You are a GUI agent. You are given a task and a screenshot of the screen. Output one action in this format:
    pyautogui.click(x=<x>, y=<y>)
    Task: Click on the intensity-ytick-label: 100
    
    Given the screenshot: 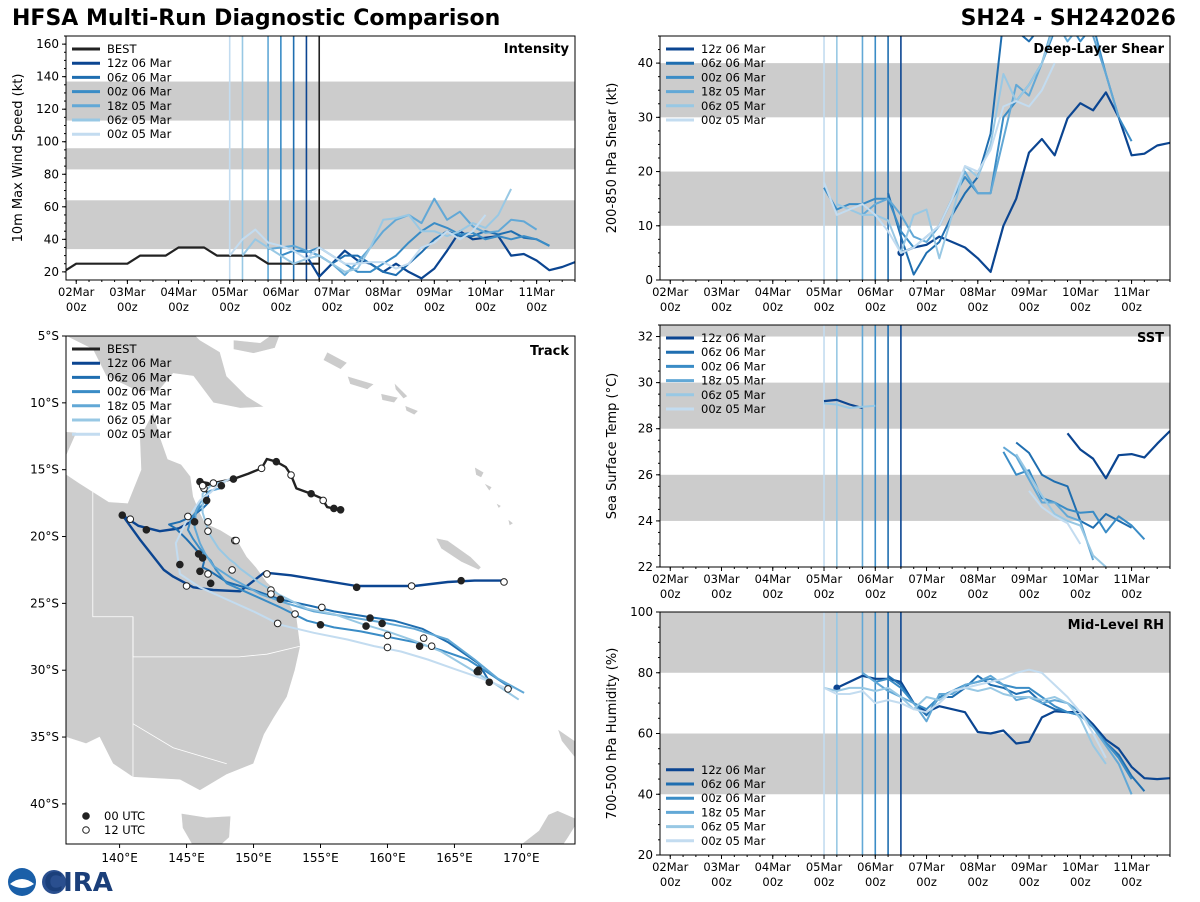 What is the action you would take?
    pyautogui.click(x=47, y=142)
    